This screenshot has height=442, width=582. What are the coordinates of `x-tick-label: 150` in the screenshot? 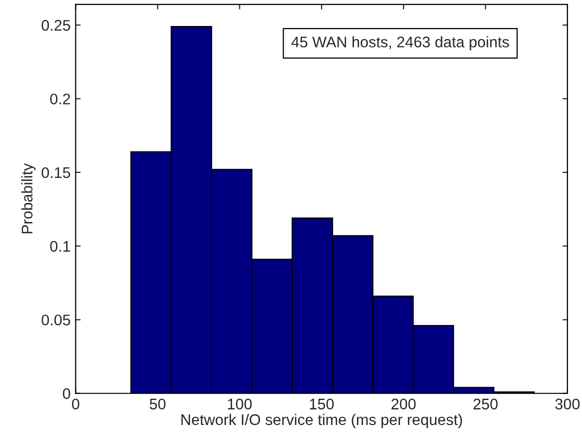 It's located at (322, 404).